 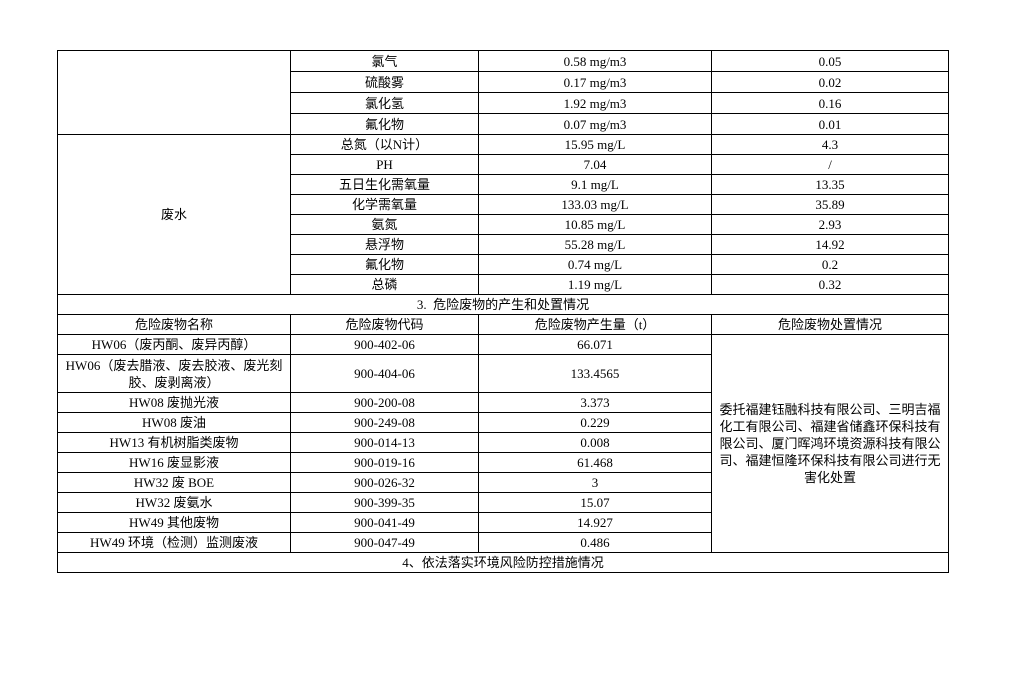 I want to click on table-row: HW49 环境（检测）监测废液 900-047-49 0.486, so click(x=503, y=542).